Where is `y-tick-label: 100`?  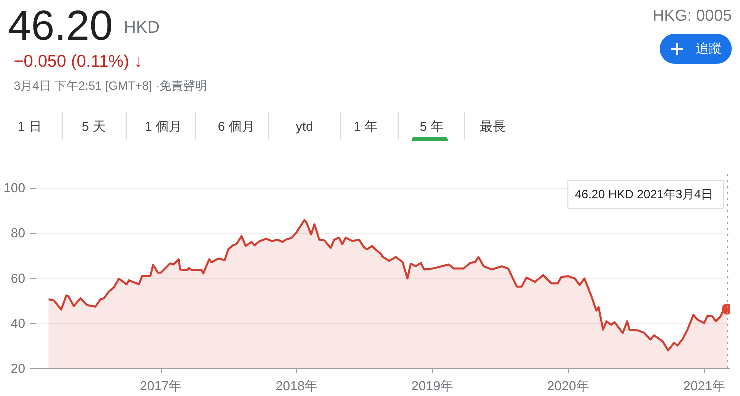 y-tick-label: 100 is located at coordinates (15, 188).